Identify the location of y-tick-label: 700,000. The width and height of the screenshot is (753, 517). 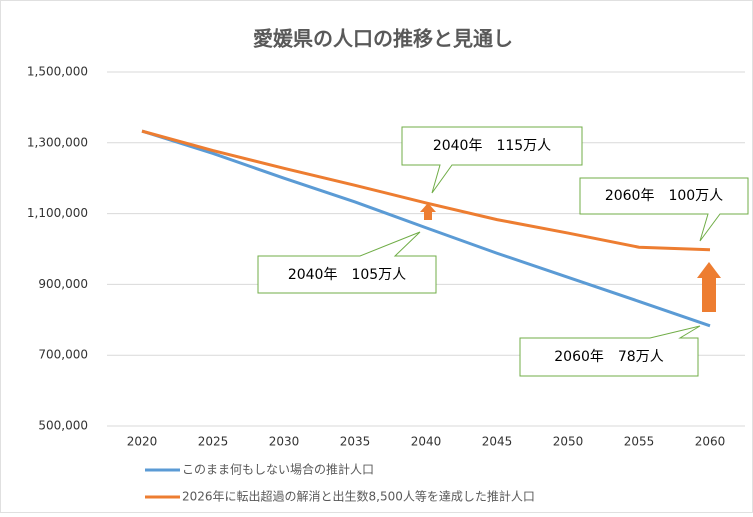
(63, 355).